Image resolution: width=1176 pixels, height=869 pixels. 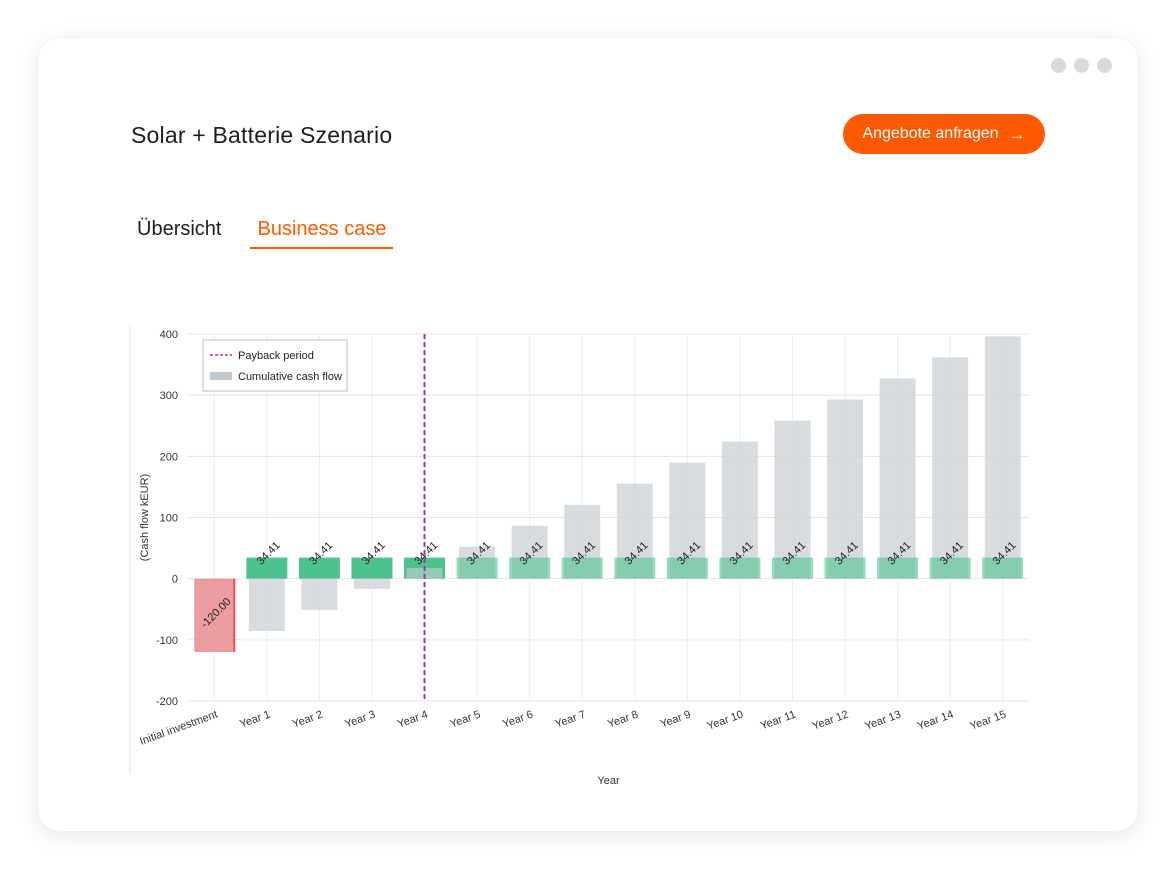 What do you see at coordinates (276, 356) in the screenshot?
I see `legend-label: Payback period` at bounding box center [276, 356].